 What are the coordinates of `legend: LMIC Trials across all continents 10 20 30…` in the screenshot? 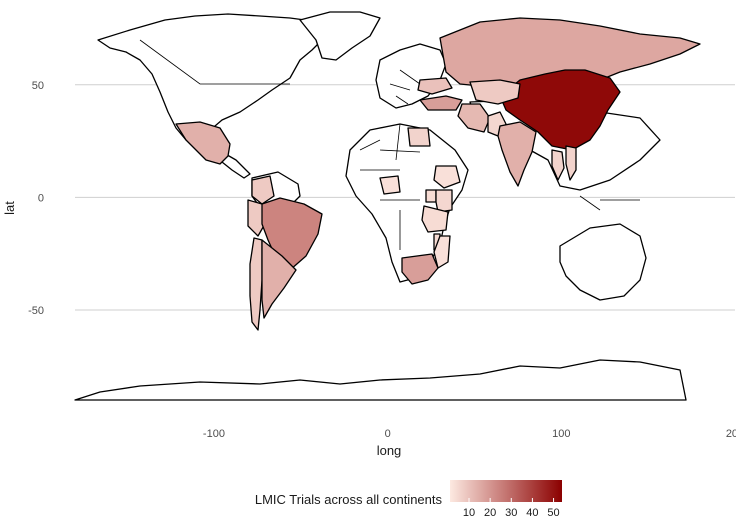 It's located at (408, 499).